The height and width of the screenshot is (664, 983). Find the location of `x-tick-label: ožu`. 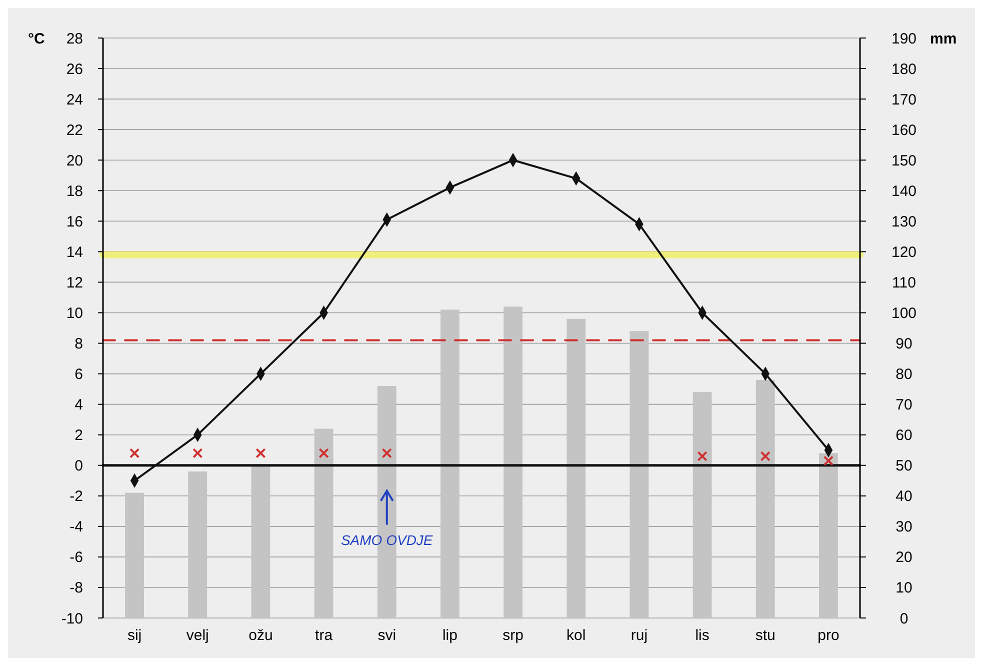

x-tick-label: ožu is located at coordinates (260, 635).